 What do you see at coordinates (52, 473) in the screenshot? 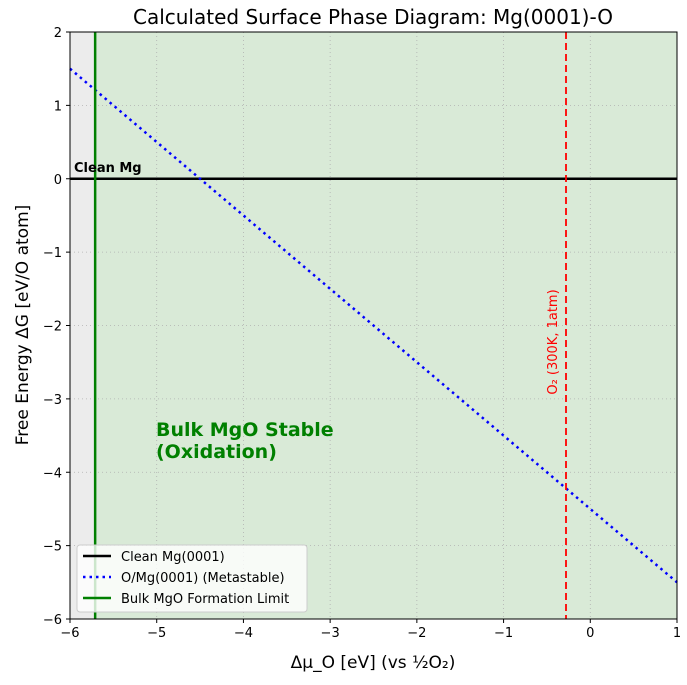
I see `y-tick-label: −4` at bounding box center [52, 473].